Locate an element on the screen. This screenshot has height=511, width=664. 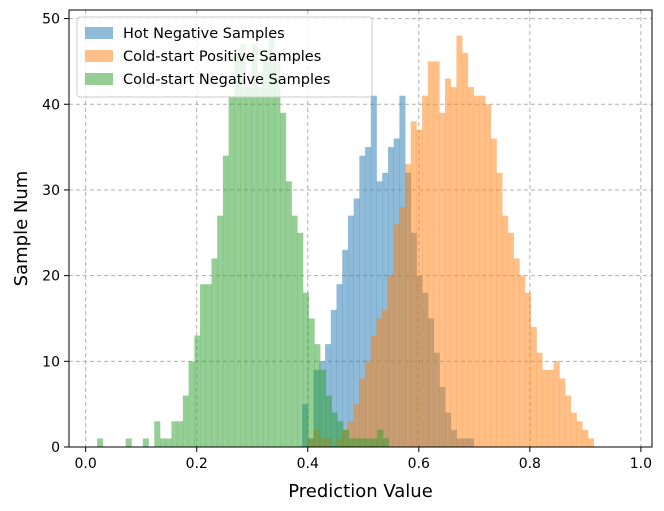
x-tick-label: 0.0 is located at coordinates (86, 464).